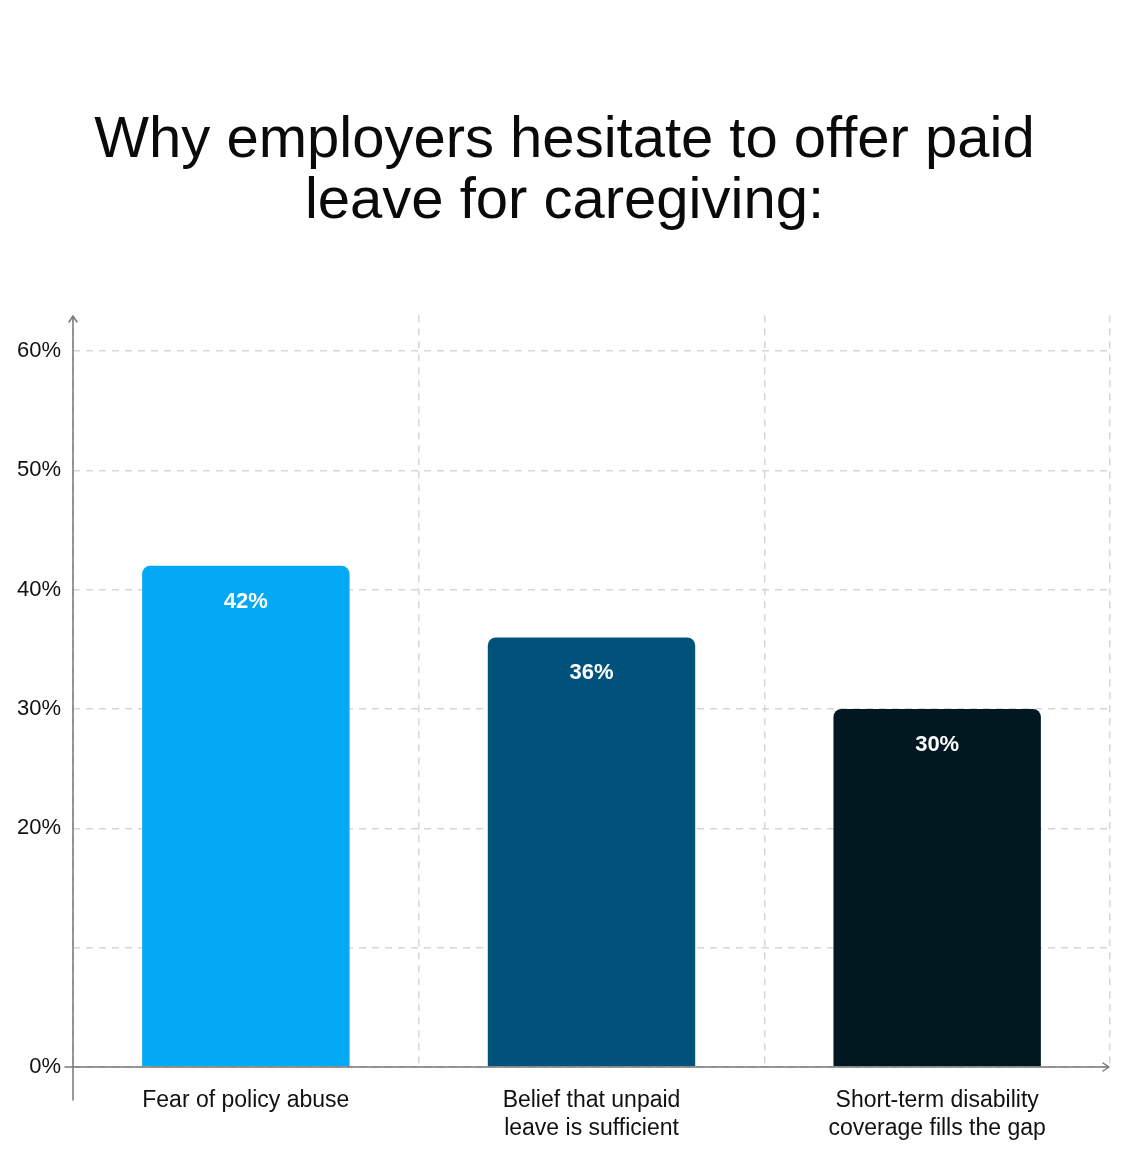  Describe the element at coordinates (38, 469) in the screenshot. I see `y-tick-label: 50%` at that location.